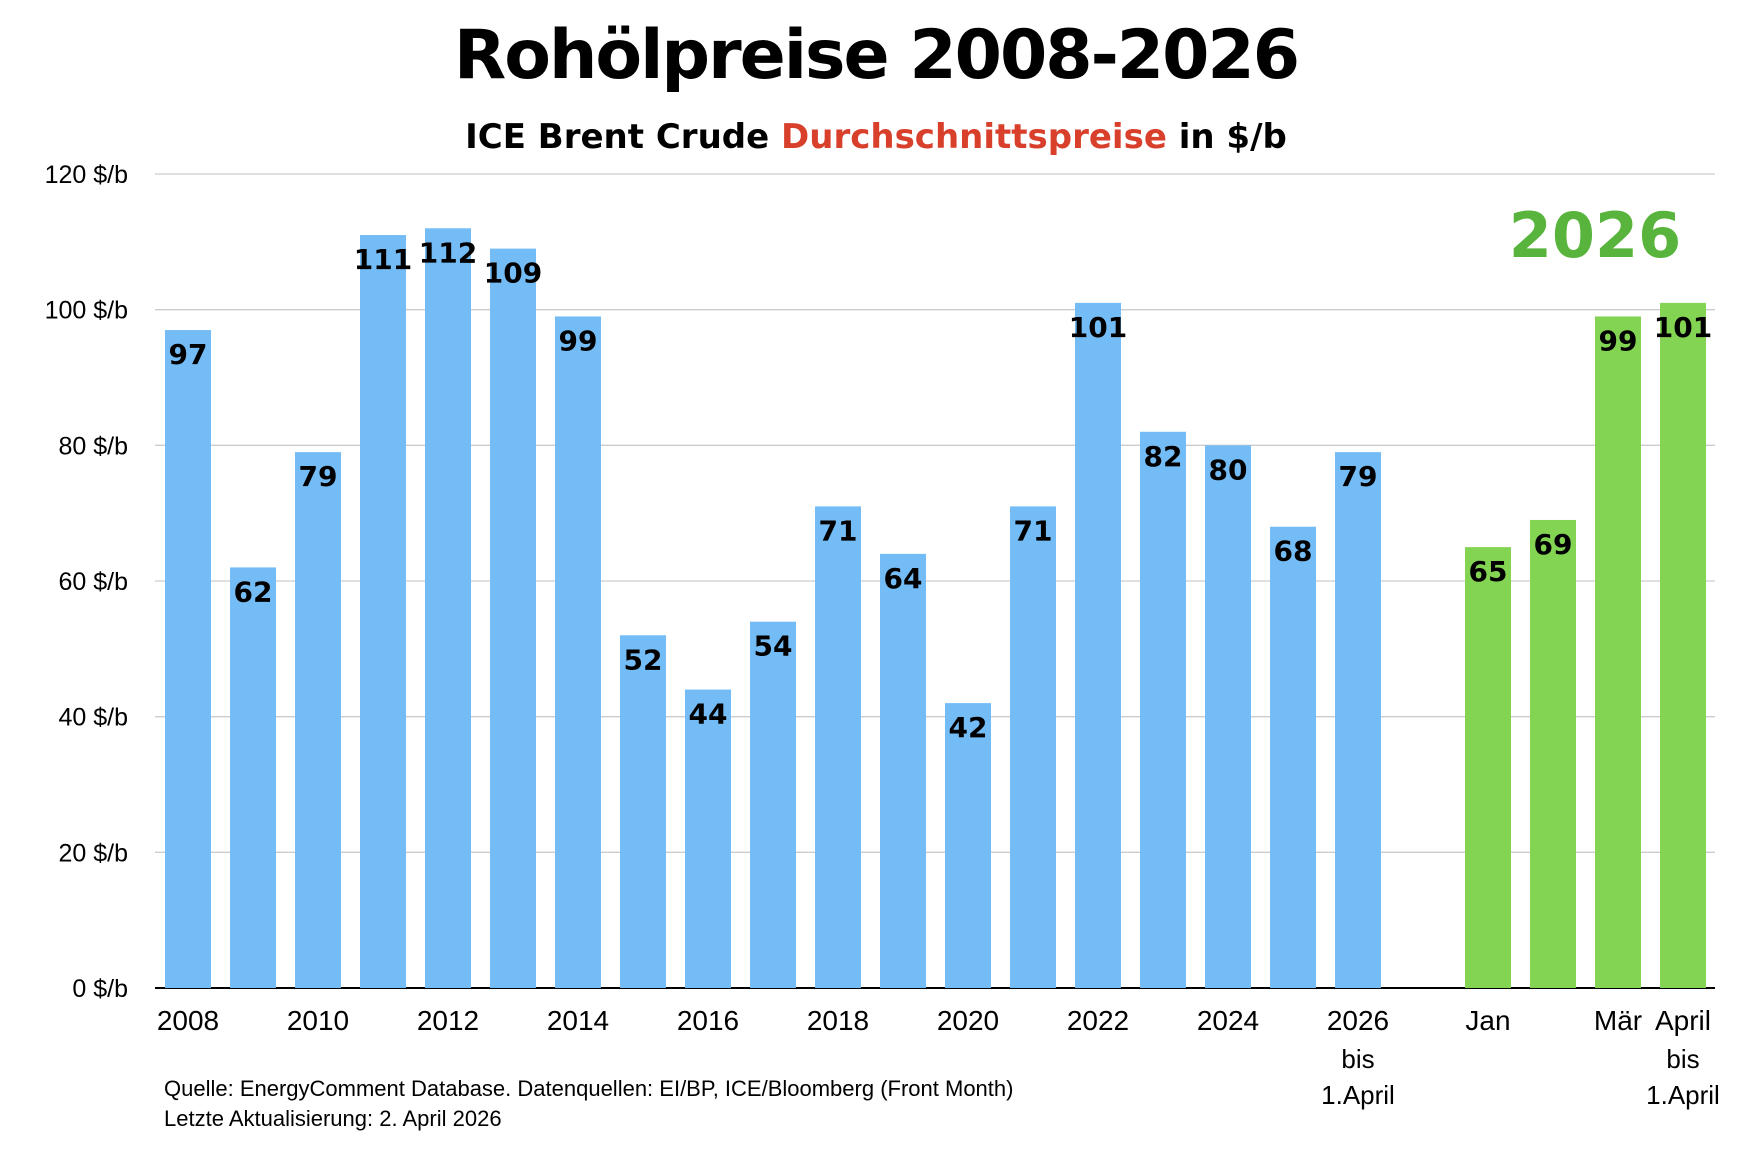 The width and height of the screenshot is (1752, 1150). What do you see at coordinates (93, 853) in the screenshot?
I see `y-tick-label: 20 $/b` at bounding box center [93, 853].